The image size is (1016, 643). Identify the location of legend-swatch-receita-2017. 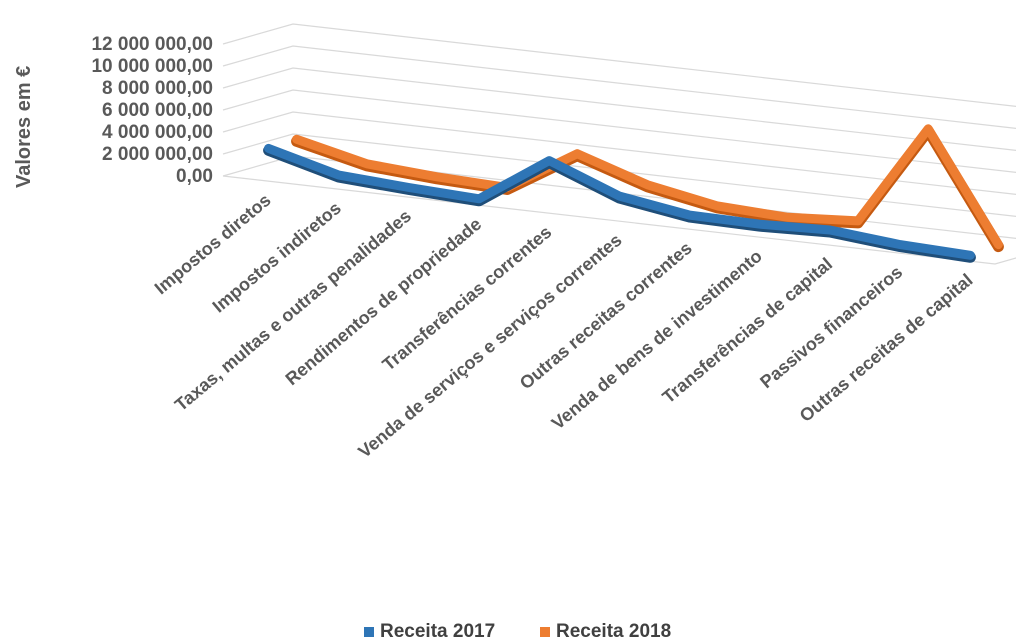
(369, 632).